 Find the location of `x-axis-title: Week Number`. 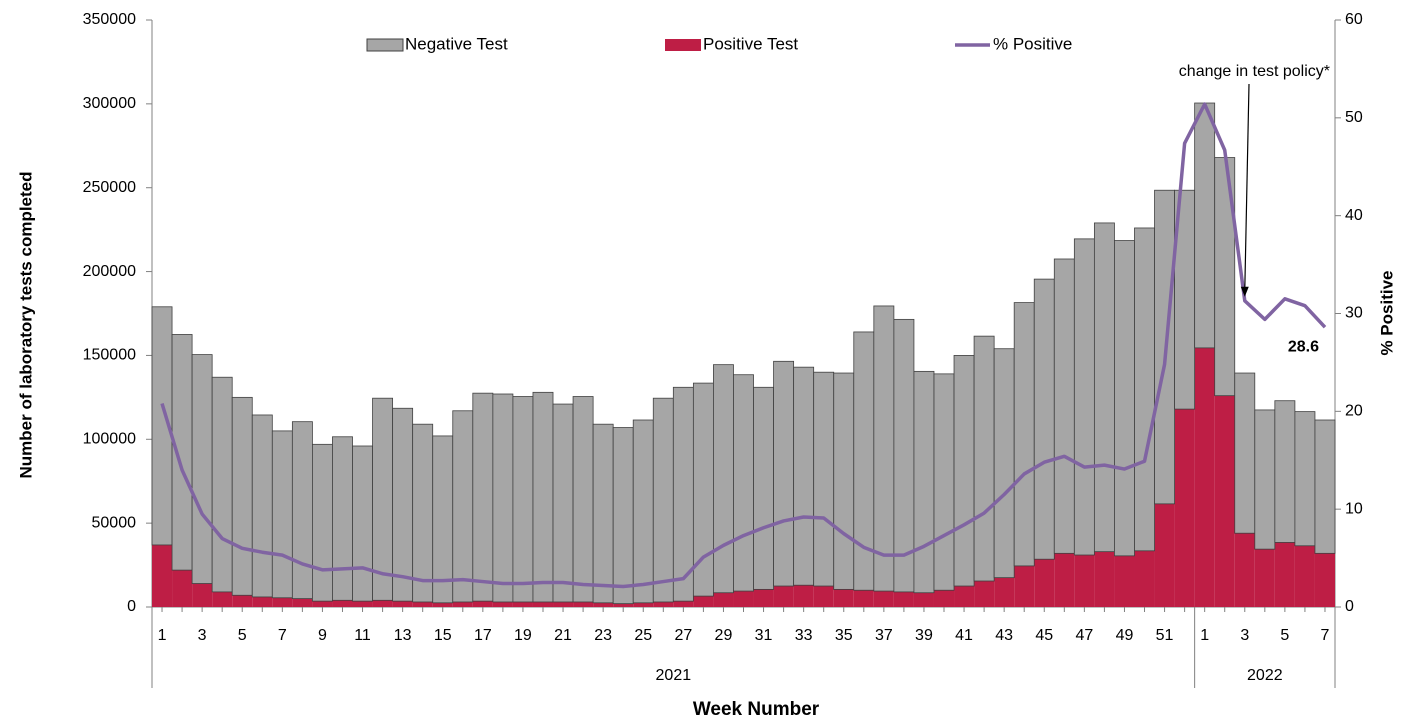

x-axis-title: Week Number is located at coordinates (756, 709).